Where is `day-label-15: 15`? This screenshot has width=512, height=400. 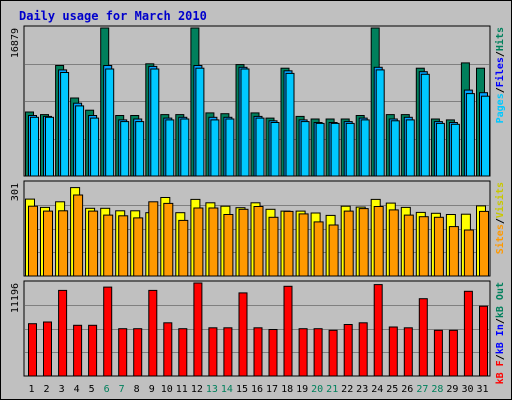
day-label-15: 15 is located at coordinates (242, 389).